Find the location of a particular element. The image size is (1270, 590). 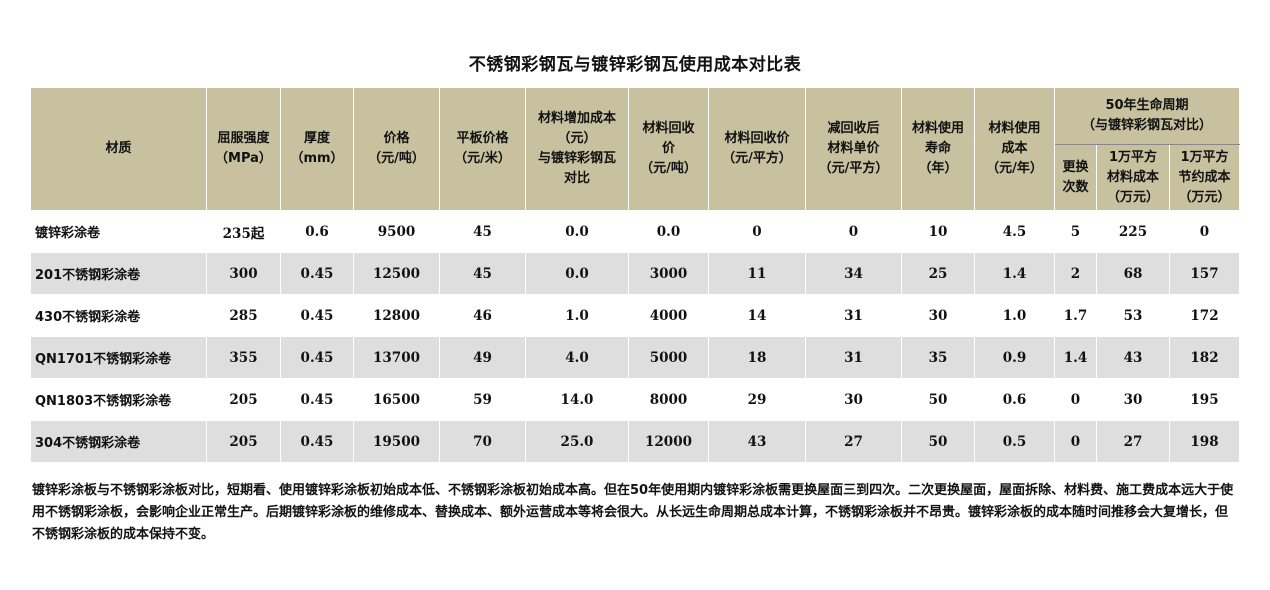

cell-recycle-ton: 8000 is located at coordinates (668, 399).